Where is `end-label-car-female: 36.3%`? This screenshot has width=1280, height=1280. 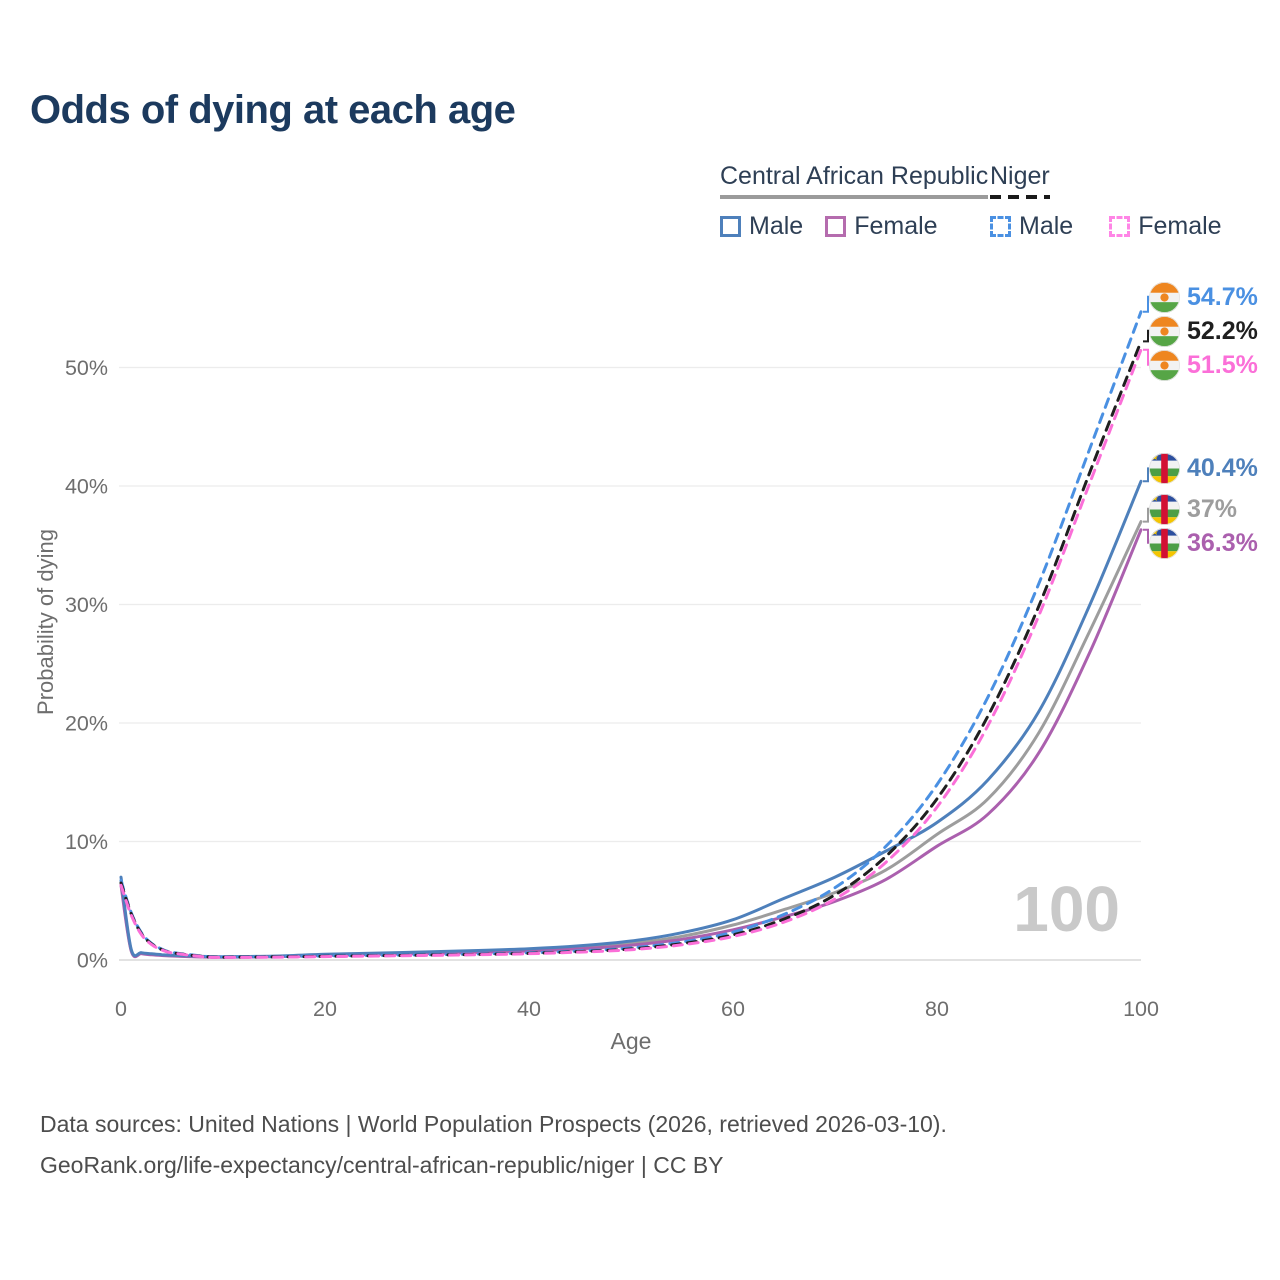 end-label-car-female: 36.3% is located at coordinates (1203, 543).